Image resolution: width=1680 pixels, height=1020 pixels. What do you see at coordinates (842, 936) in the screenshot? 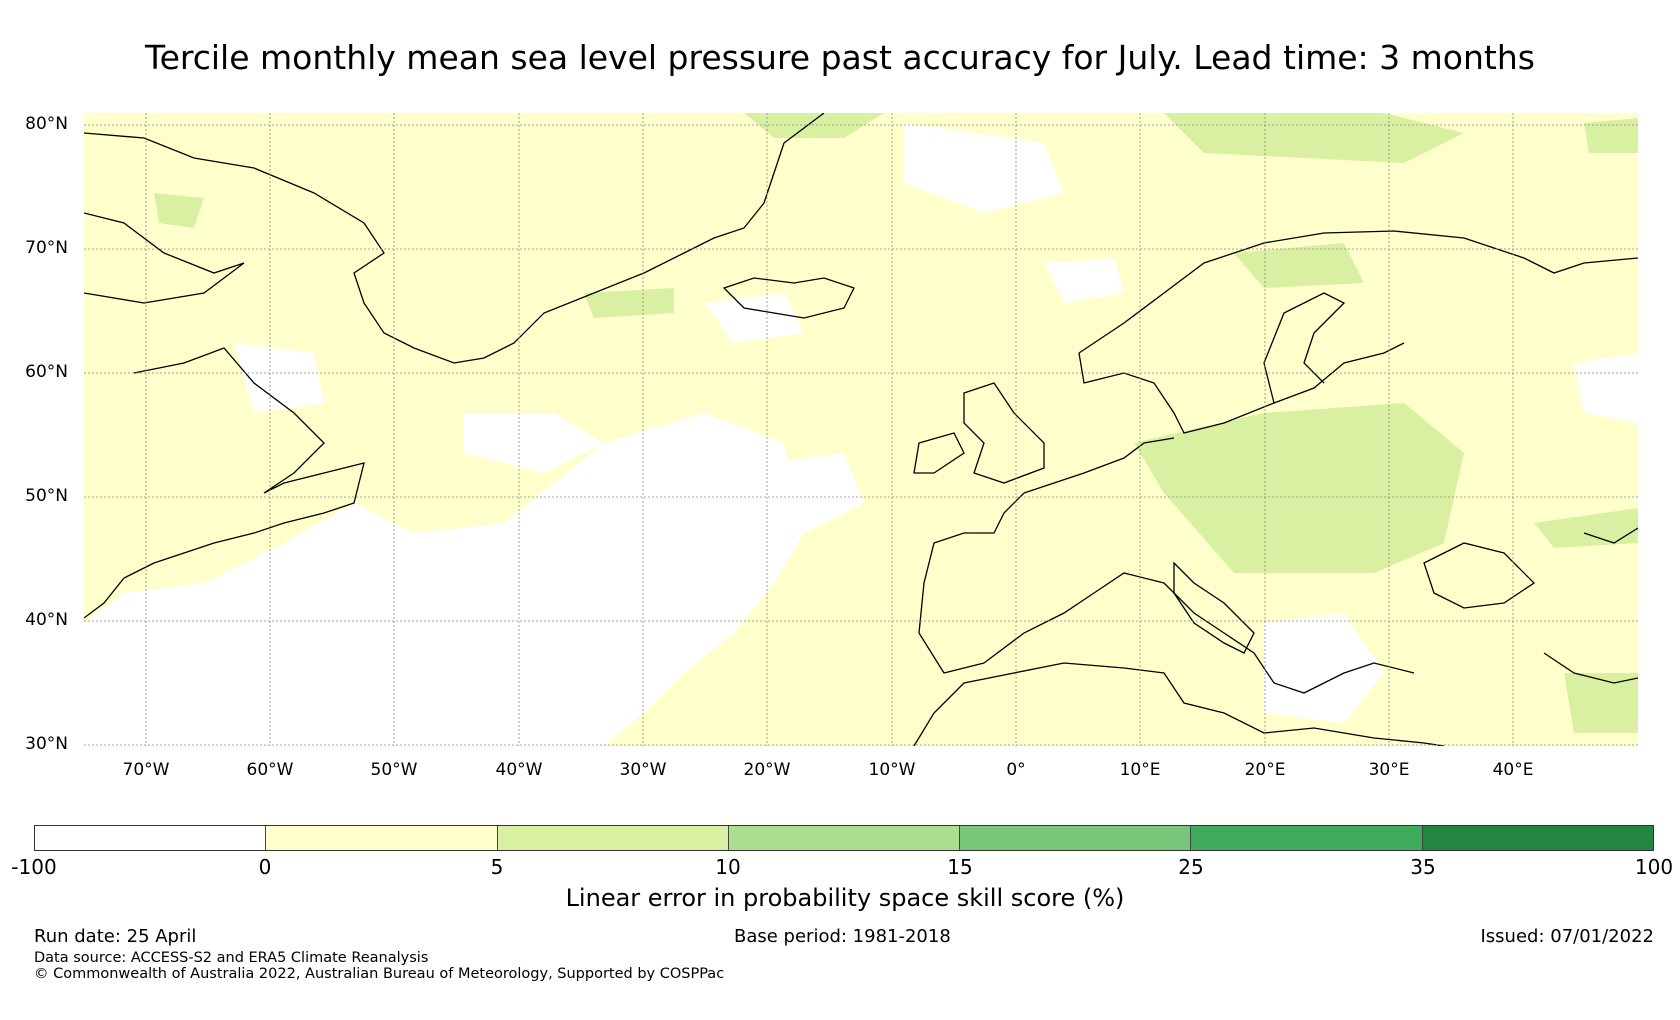
I see `base-period: Base period: 1981-2018` at bounding box center [842, 936].